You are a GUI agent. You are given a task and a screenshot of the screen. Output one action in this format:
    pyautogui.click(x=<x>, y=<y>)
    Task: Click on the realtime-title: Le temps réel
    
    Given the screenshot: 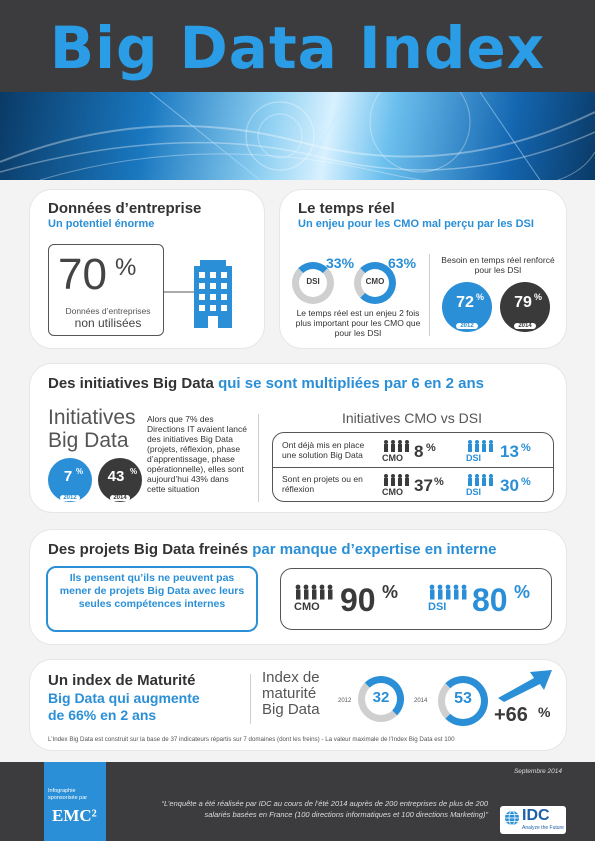 What is the action you would take?
    pyautogui.click(x=346, y=208)
    